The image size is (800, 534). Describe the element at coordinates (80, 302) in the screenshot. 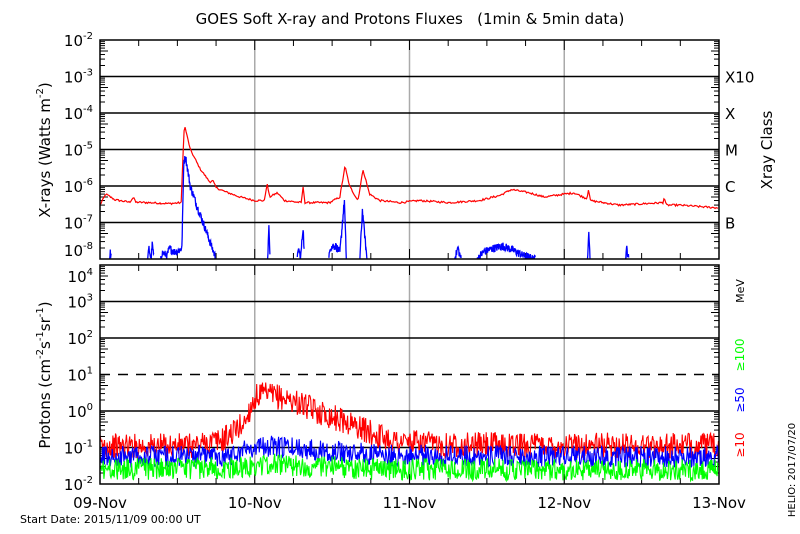

I see `y-tick-label: 10³` at that location.